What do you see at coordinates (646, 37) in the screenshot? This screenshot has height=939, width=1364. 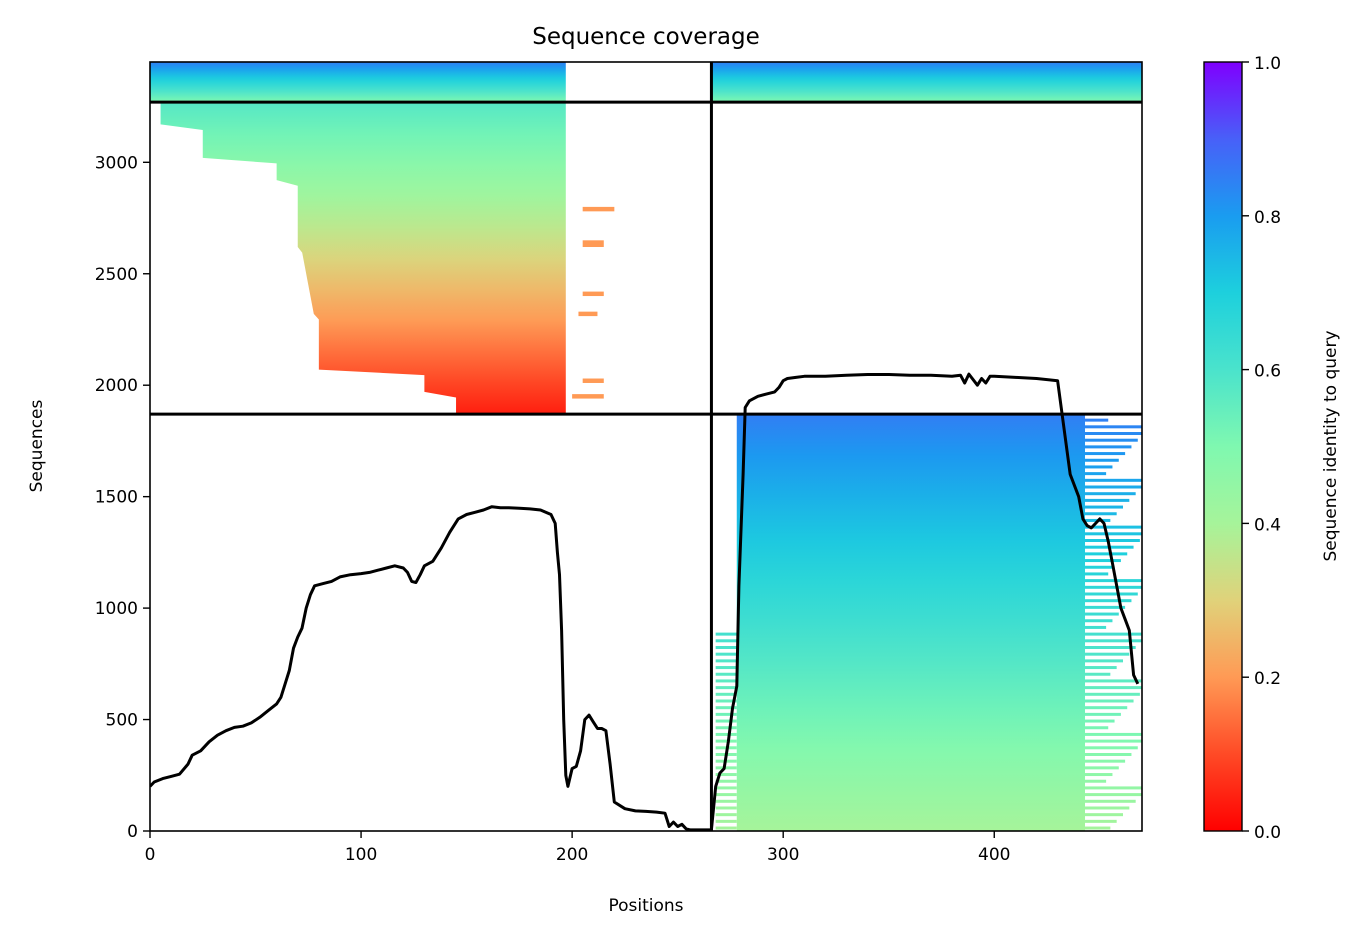 I see `chart-title: Sequence coverage` at bounding box center [646, 37].